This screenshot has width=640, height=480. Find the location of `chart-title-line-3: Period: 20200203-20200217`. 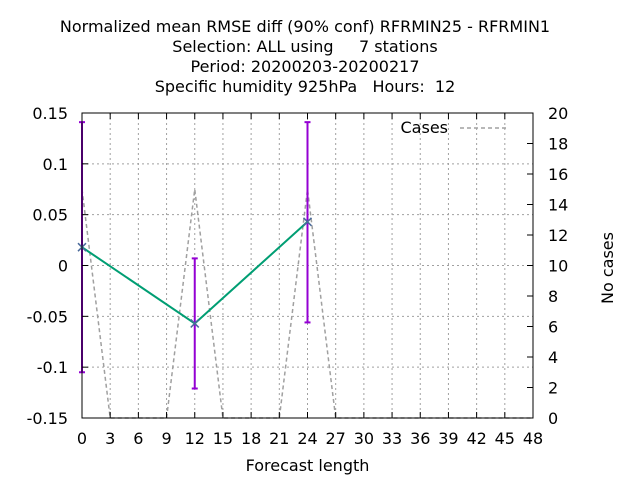

chart-title-line-3: Period: 20200203-20200217 is located at coordinates (305, 66).